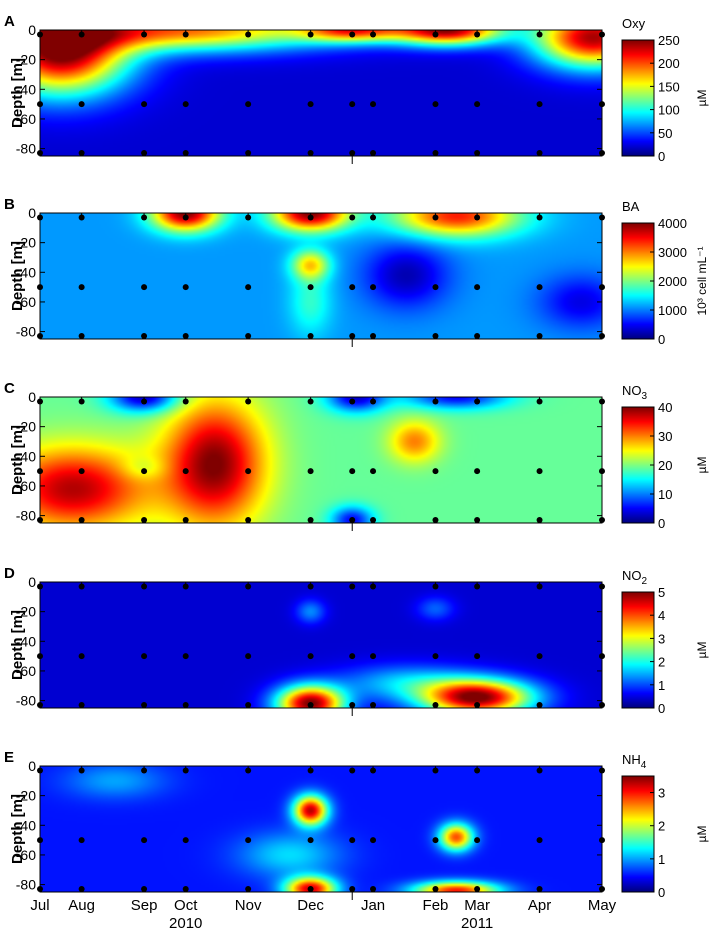  What do you see at coordinates (669, 110) in the screenshot?
I see `colorbar-tick-label: 100` at bounding box center [669, 110].